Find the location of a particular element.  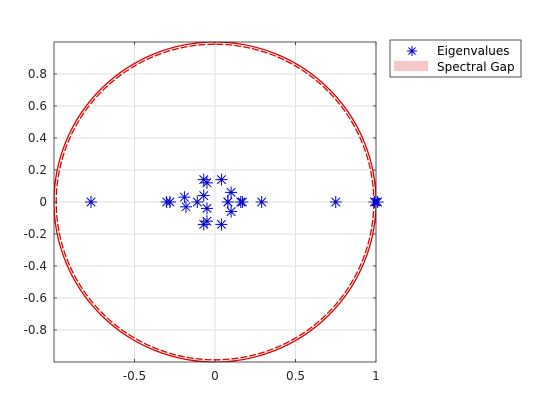

y-tick-label: 0.6 is located at coordinates (37, 106).